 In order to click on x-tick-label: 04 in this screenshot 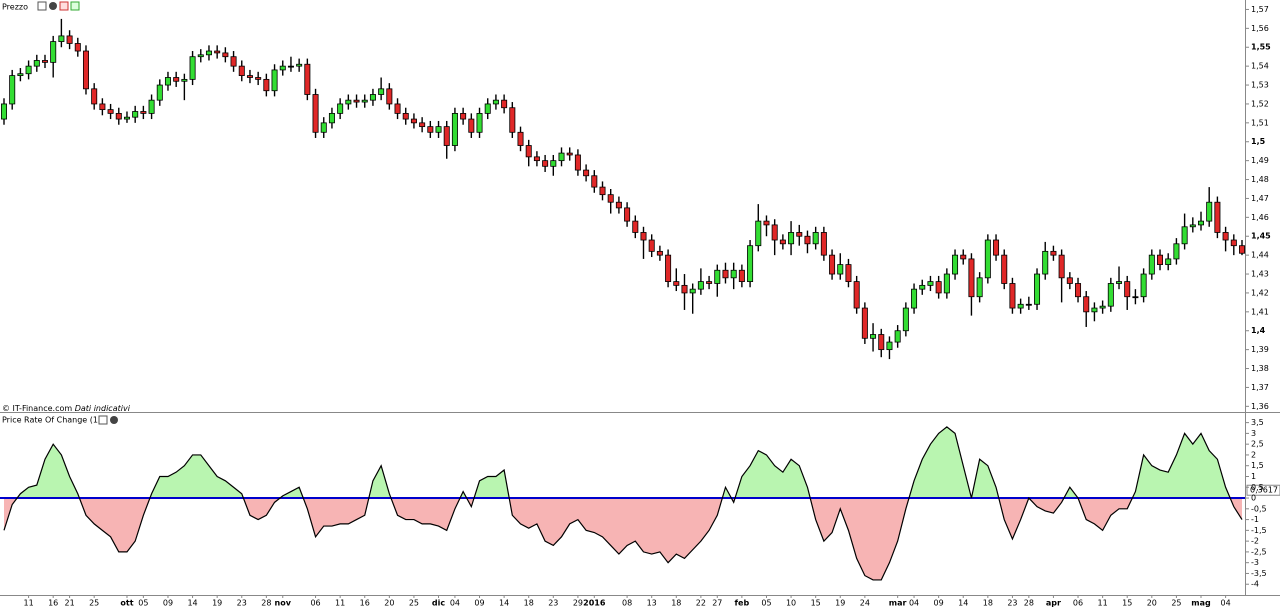, I will do `click(455, 603)`.